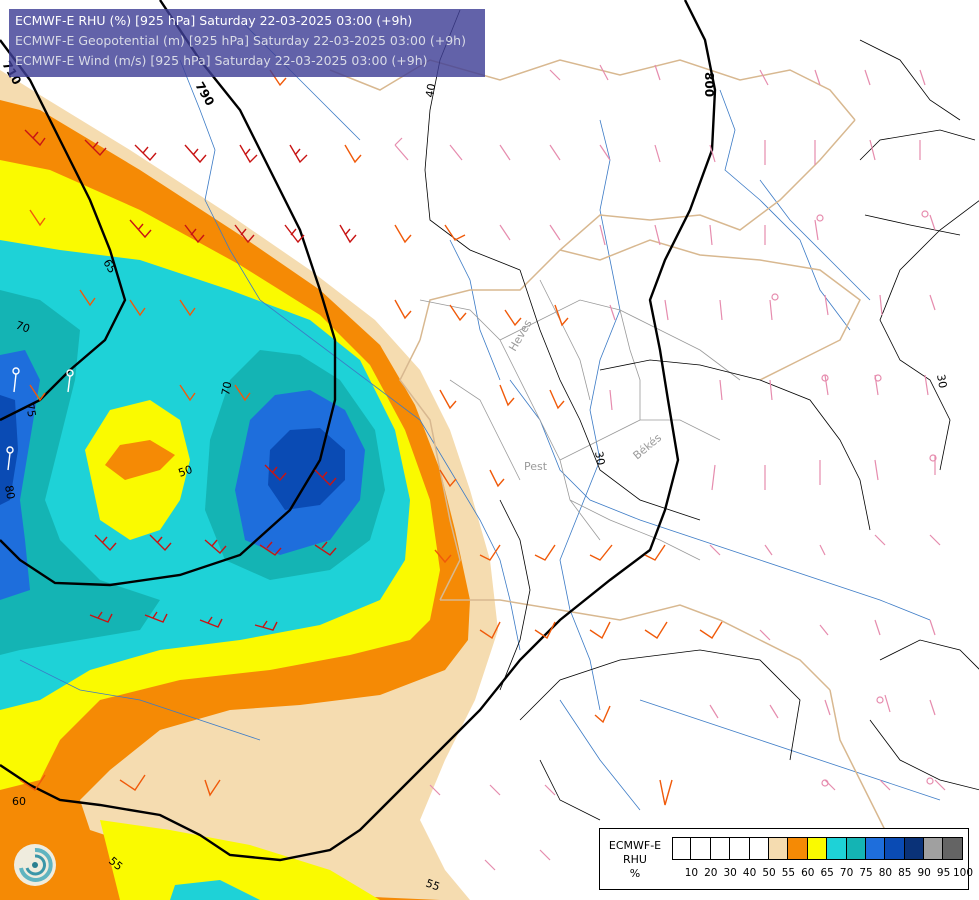  Describe the element at coordinates (854, 498) in the screenshot. I see `calm-markers` at that location.